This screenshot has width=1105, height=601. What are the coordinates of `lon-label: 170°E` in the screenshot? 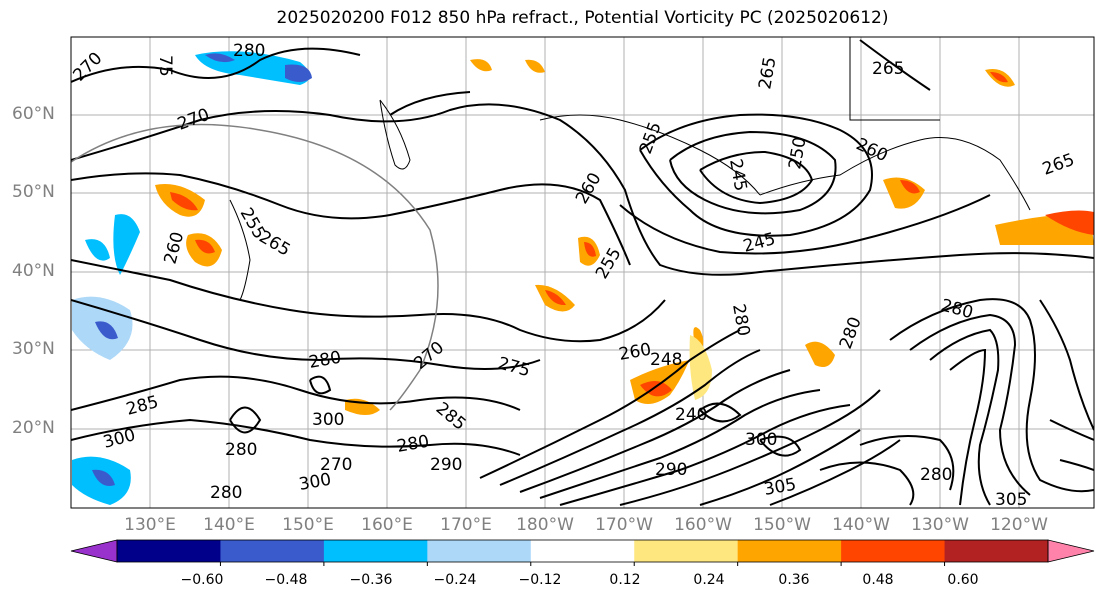 It's located at (466, 525).